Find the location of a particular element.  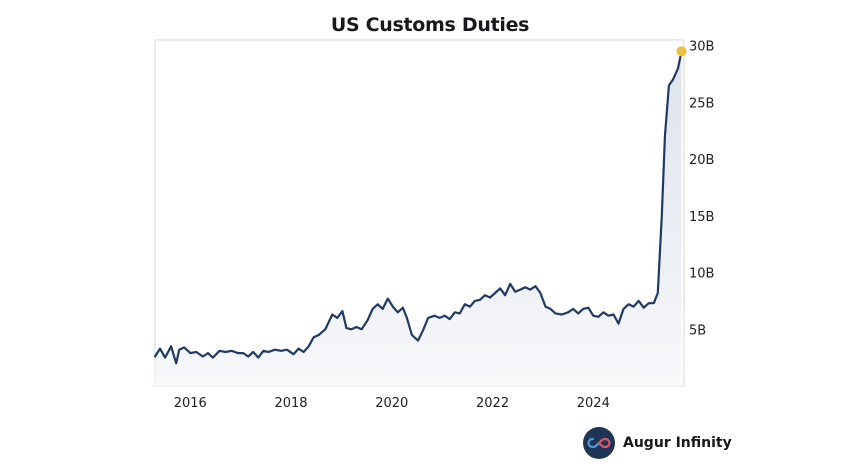

brand: Augur Infinity is located at coordinates (657, 443).